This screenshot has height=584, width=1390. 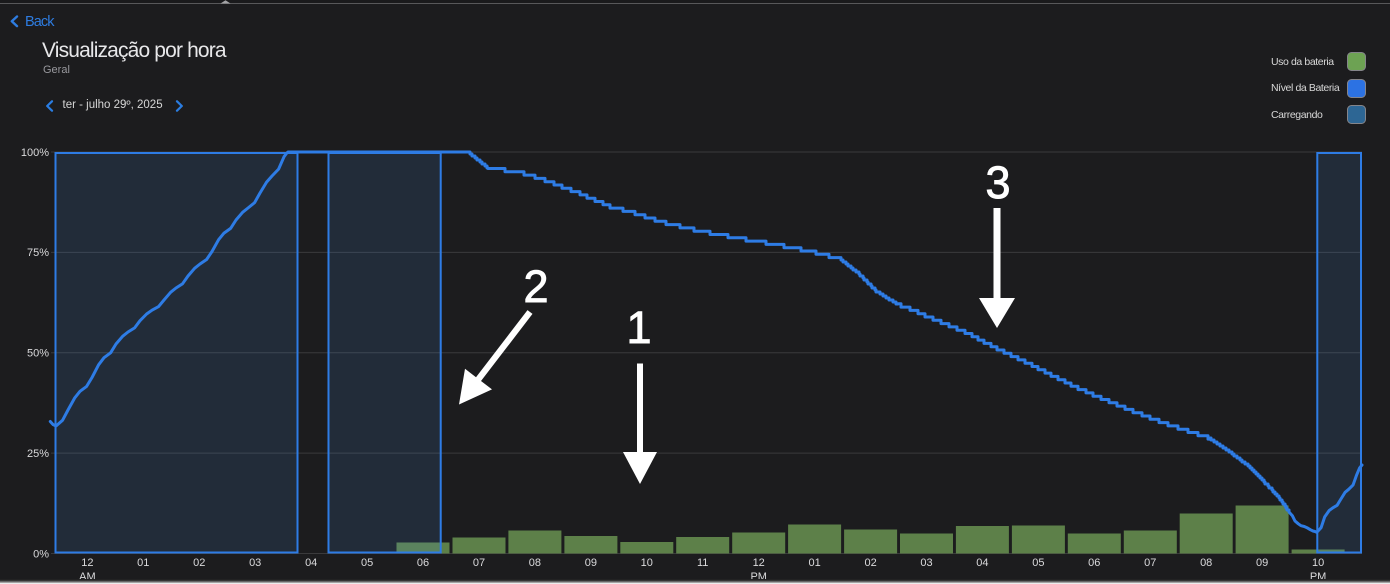 What do you see at coordinates (35, 153) in the screenshot?
I see `svg-text: 100%` at bounding box center [35, 153].